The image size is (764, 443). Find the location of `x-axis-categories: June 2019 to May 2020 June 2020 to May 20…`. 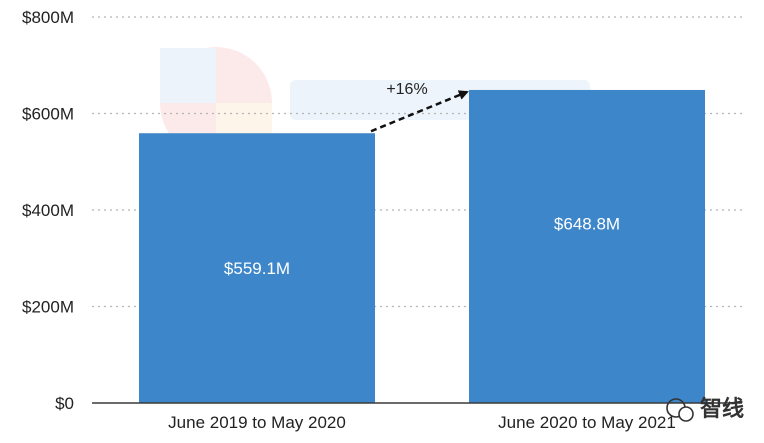

x-axis-categories: June 2019 to May 2020 June 2020 to May 20… is located at coordinates (422, 422).